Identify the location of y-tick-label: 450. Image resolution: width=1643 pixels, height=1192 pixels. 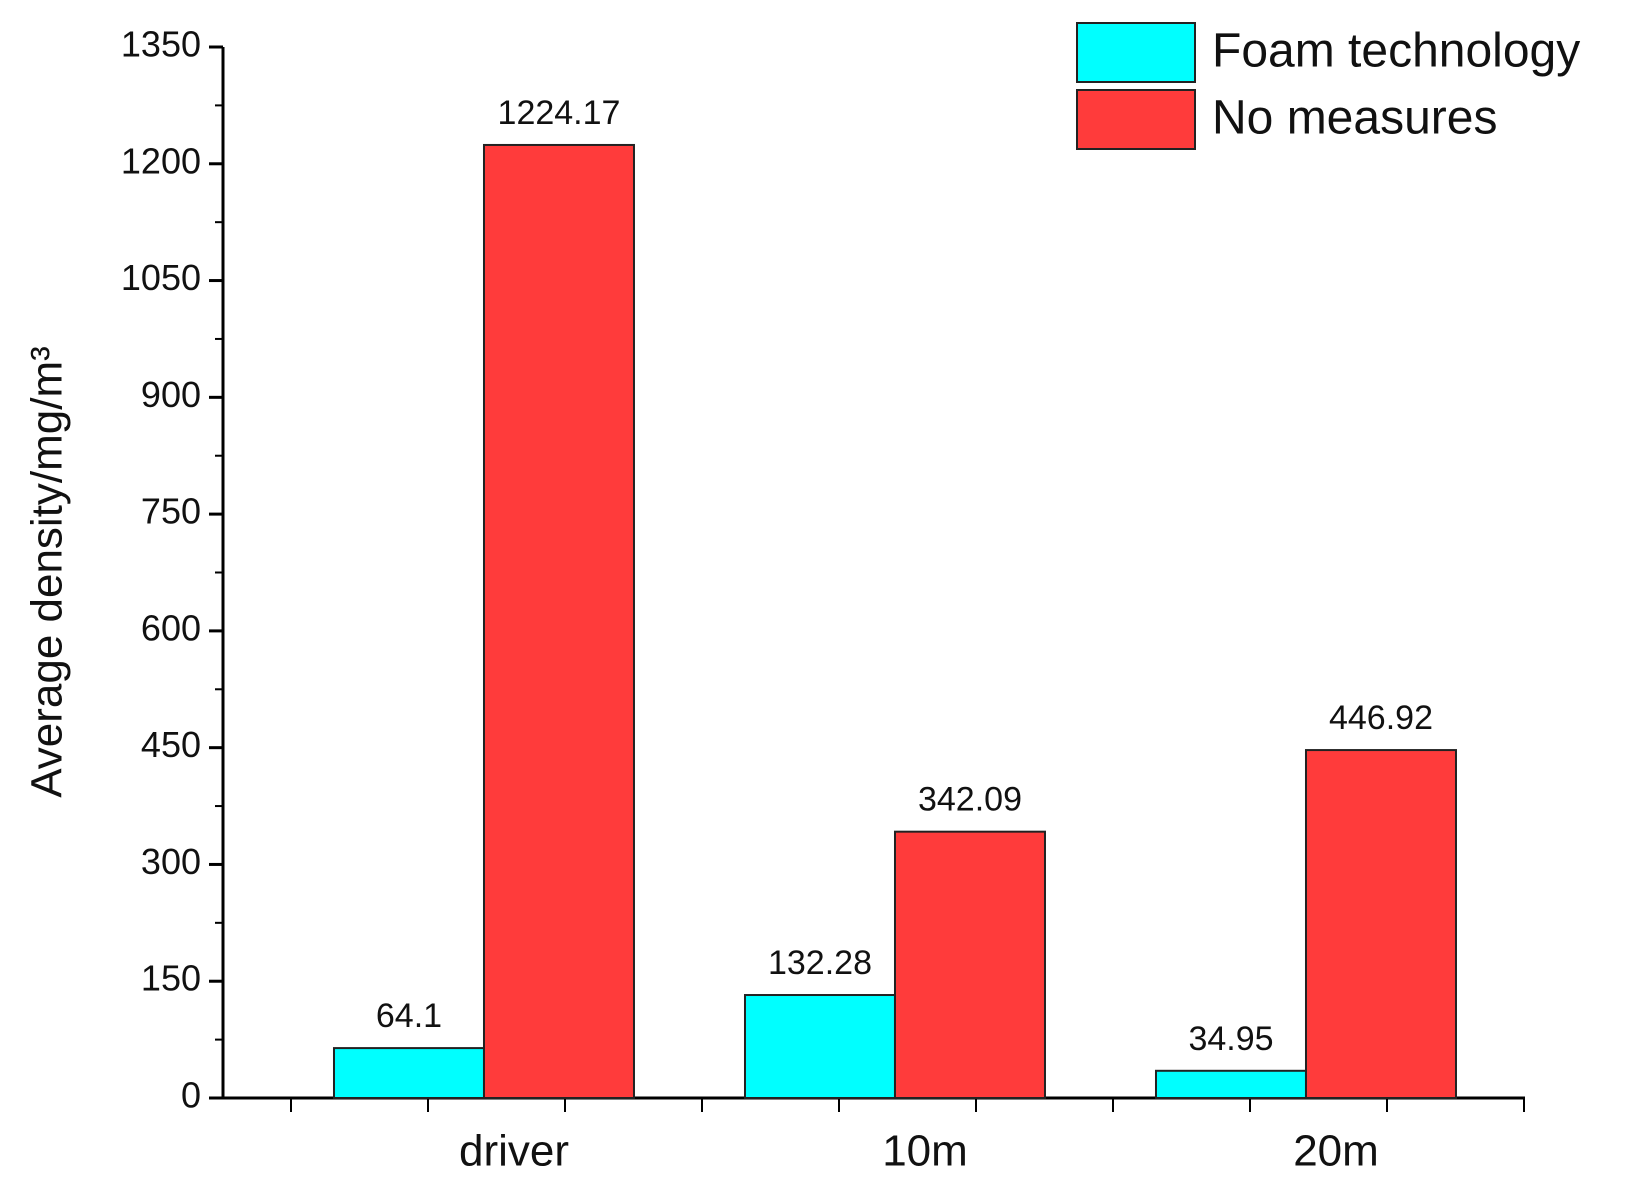
(171, 744).